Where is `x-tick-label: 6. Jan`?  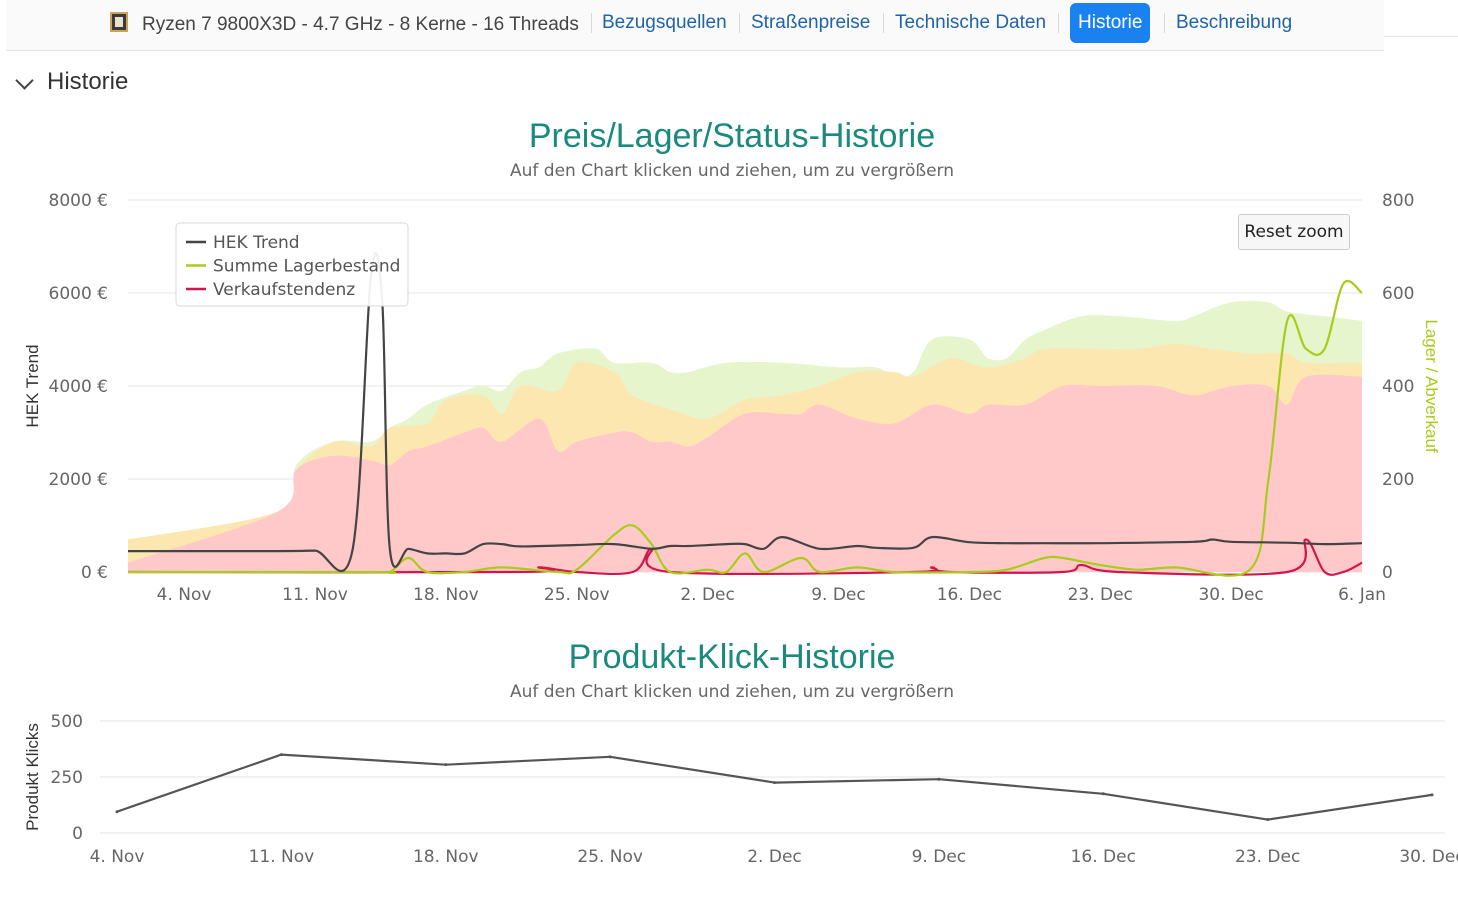 x-tick-label: 6. Jan is located at coordinates (1362, 595).